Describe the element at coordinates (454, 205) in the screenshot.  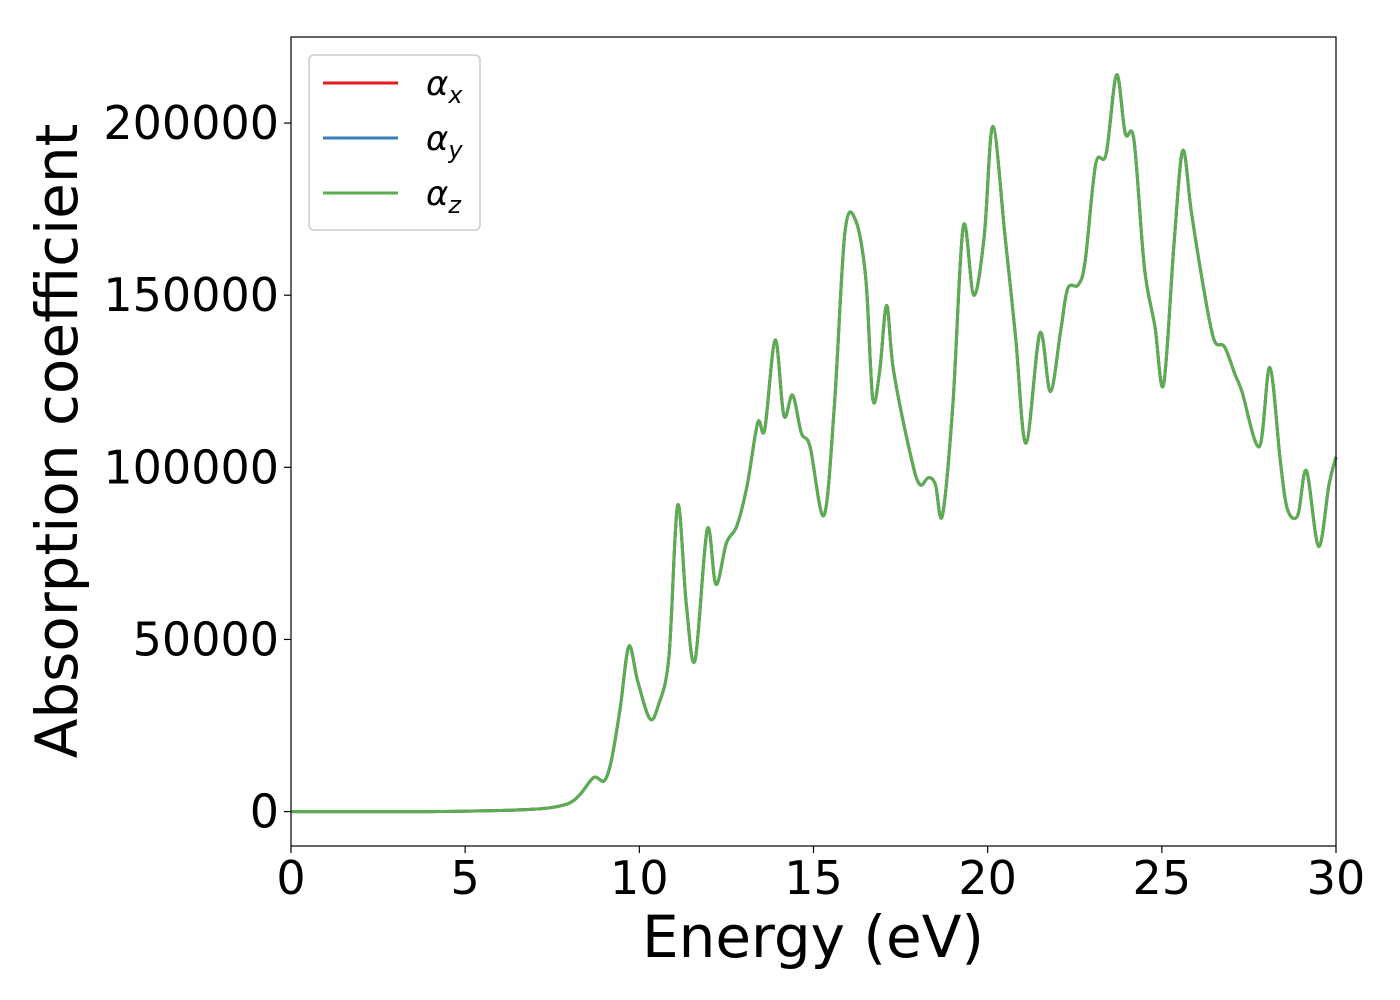
I see `legend-subscript: z` at that location.